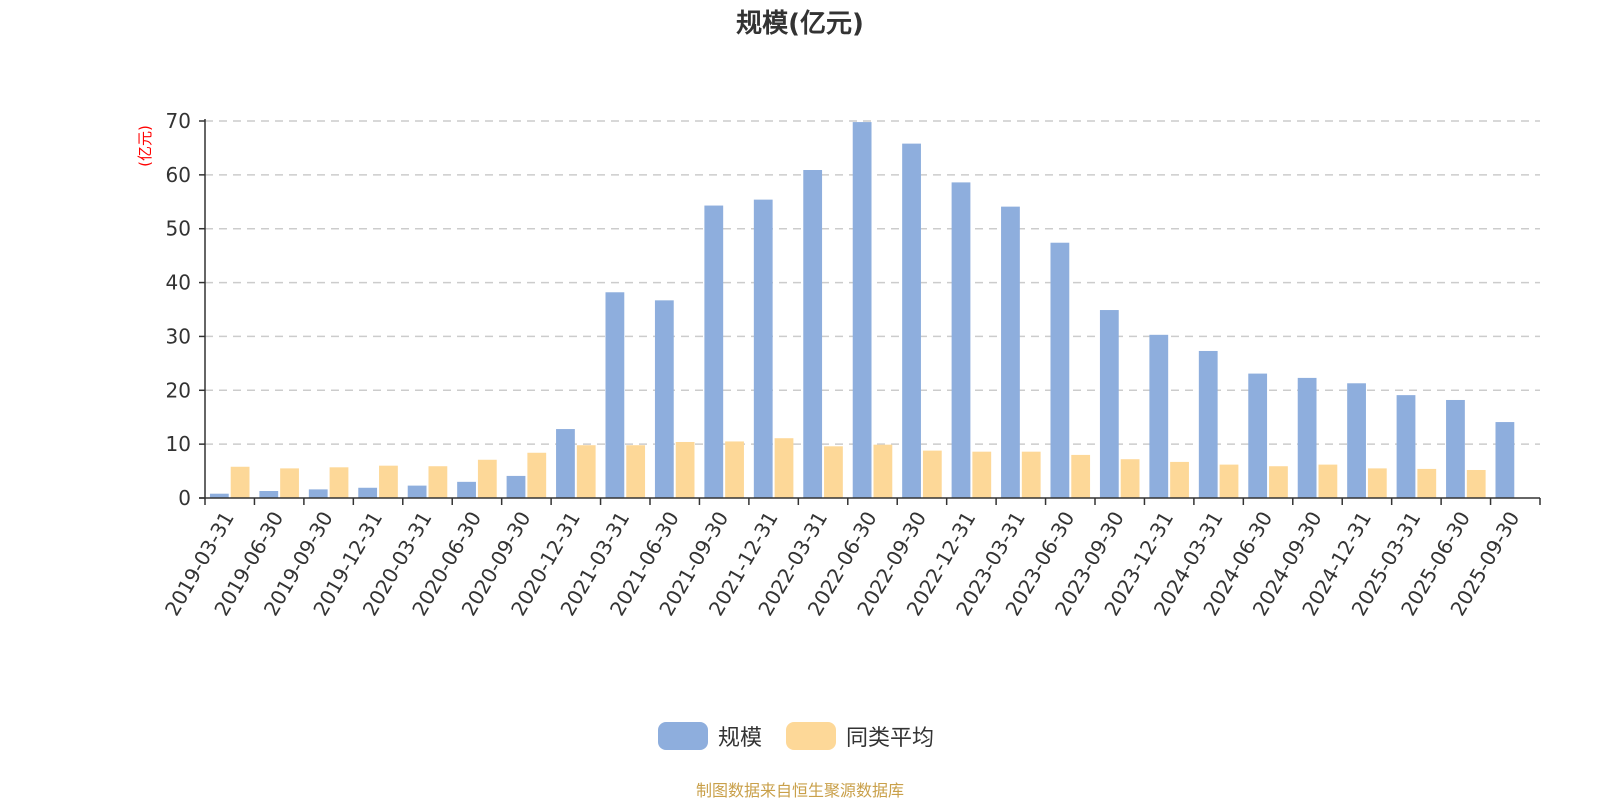  Describe the element at coordinates (178, 175) in the screenshot. I see `y-tick-label-60: 60` at that location.